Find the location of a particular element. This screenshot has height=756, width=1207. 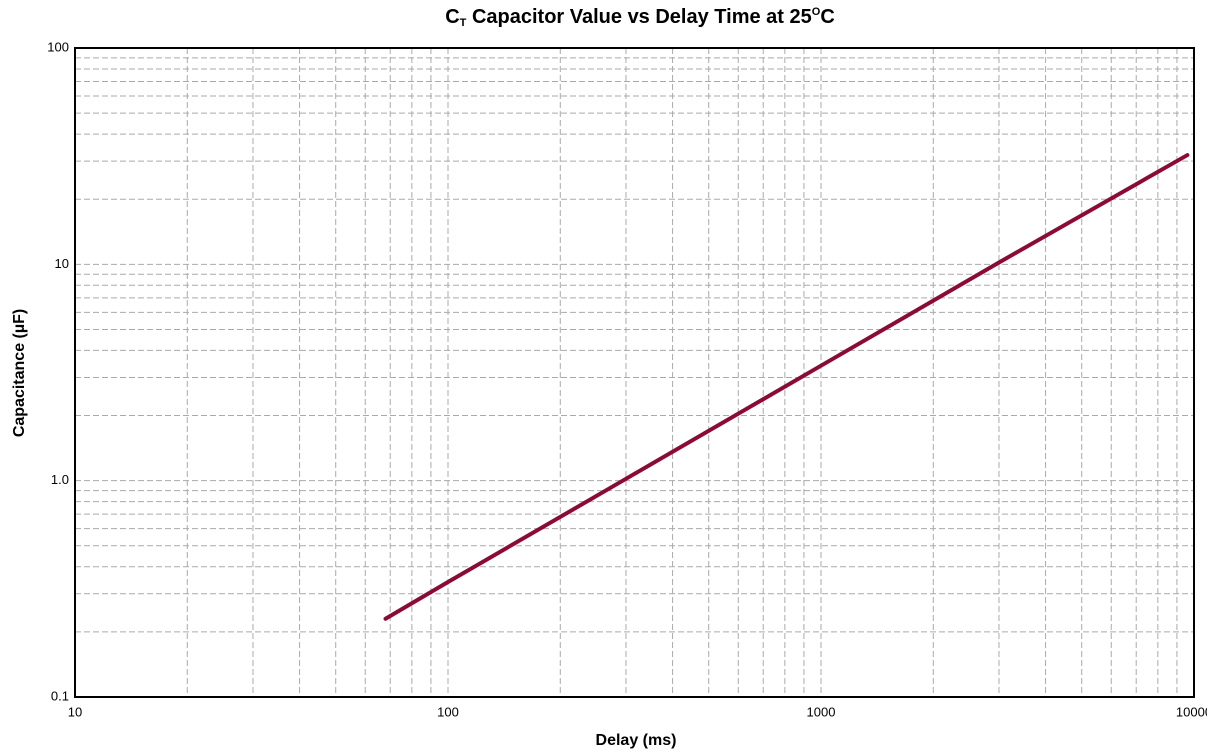

y-tick-label: 10 is located at coordinates (62, 263).